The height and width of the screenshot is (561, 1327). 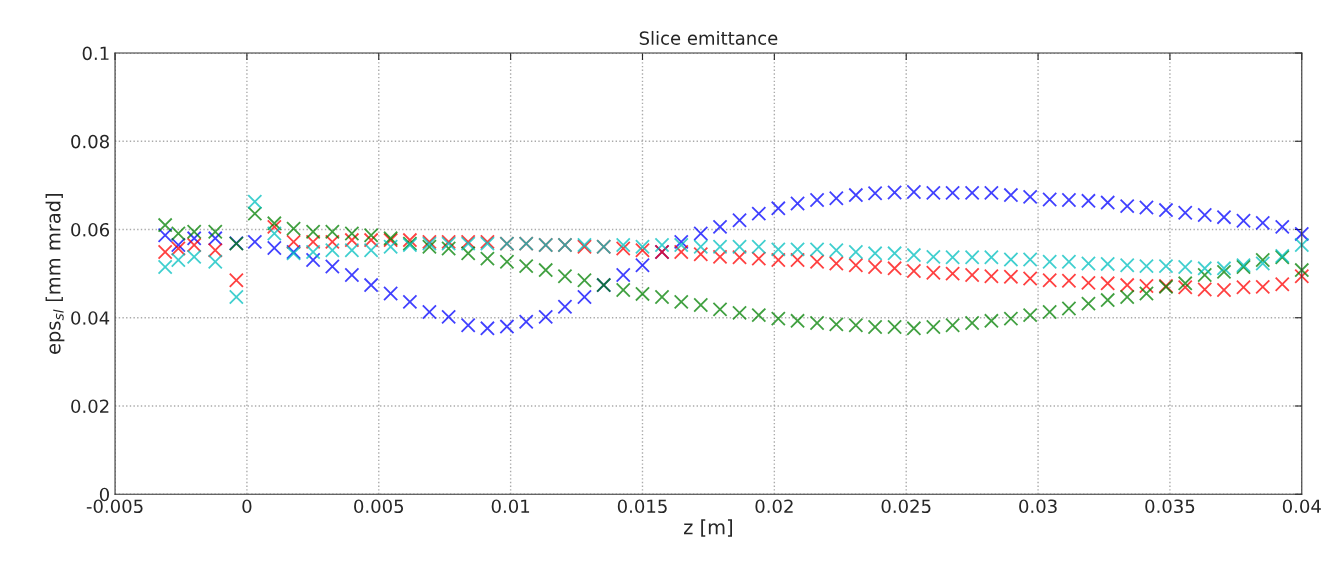 I want to click on y-tick-label: 0.06, so click(x=90, y=229).